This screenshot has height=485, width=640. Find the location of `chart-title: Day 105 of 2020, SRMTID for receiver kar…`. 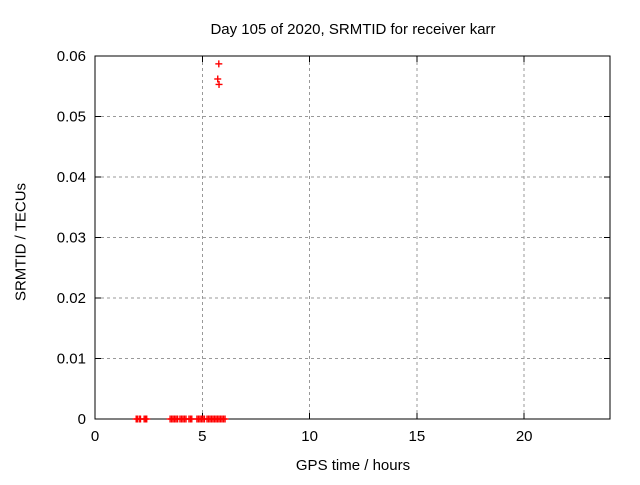

chart-title: Day 105 of 2020, SRMTID for receiver kar… is located at coordinates (353, 29).